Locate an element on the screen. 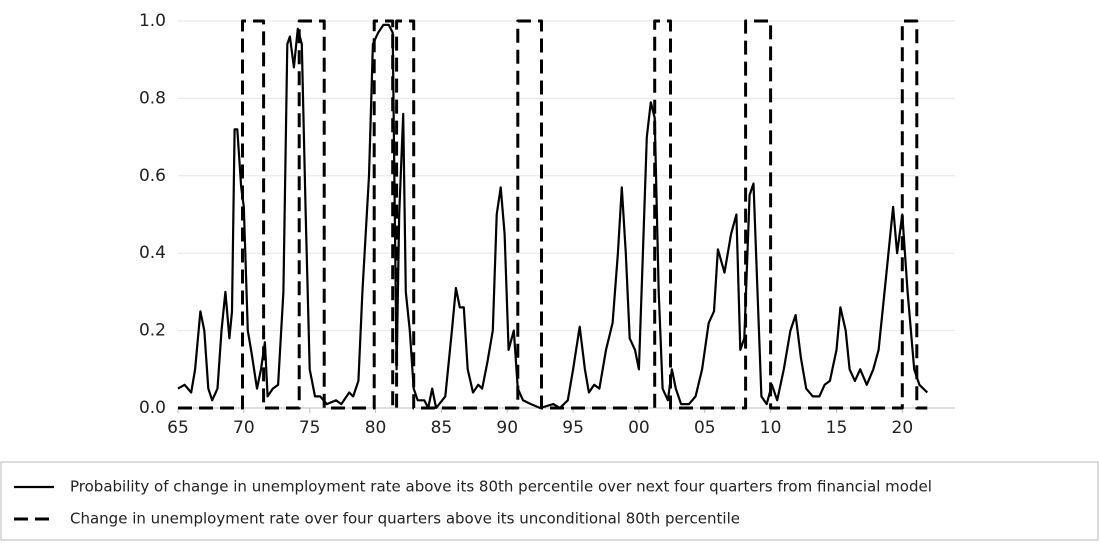  x-tick-label: 80 is located at coordinates (376, 428).